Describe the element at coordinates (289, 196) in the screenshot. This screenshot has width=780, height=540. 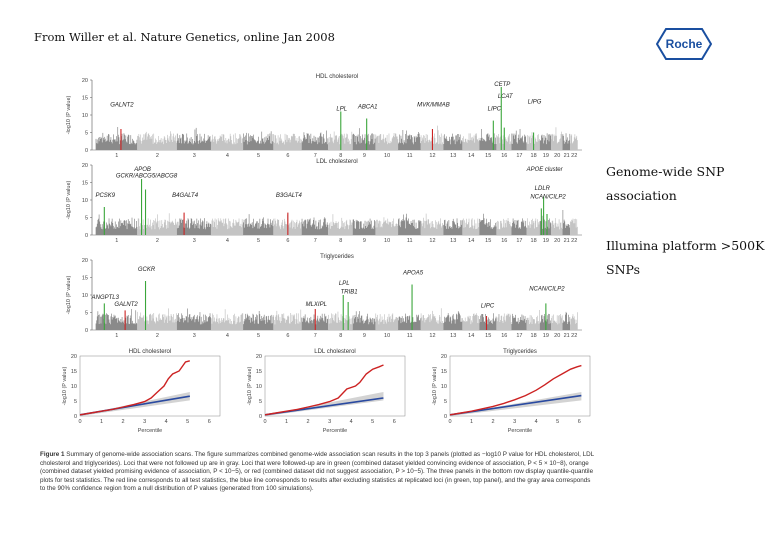
I see `gene-label-b3galt4: B3GALT4` at that location.